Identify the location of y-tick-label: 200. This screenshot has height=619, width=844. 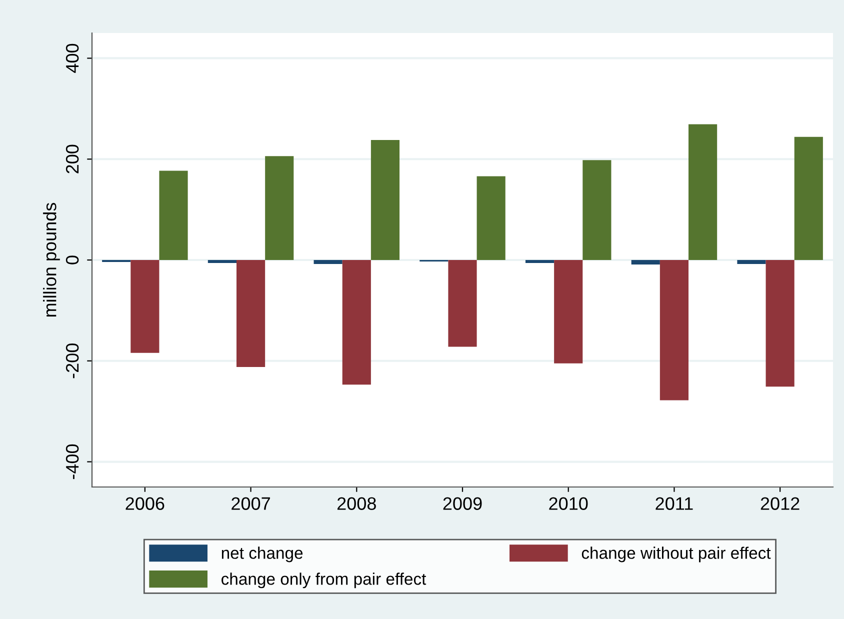
(72, 159).